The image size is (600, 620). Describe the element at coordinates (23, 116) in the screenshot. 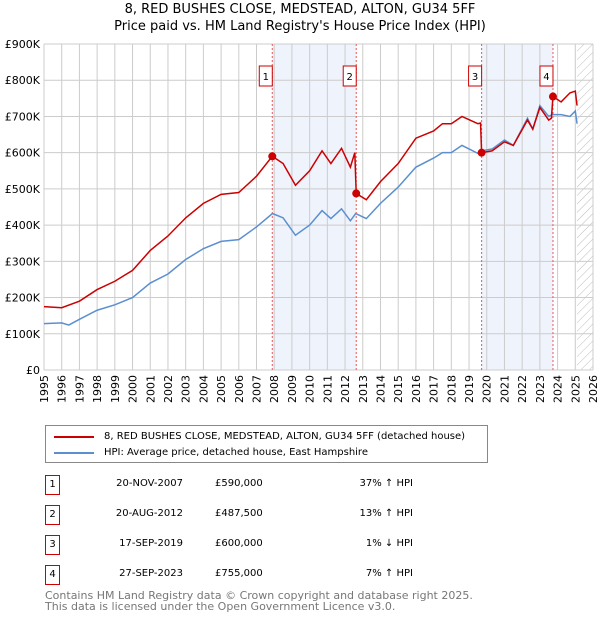

I see `y-tick-label: £700K` at that location.